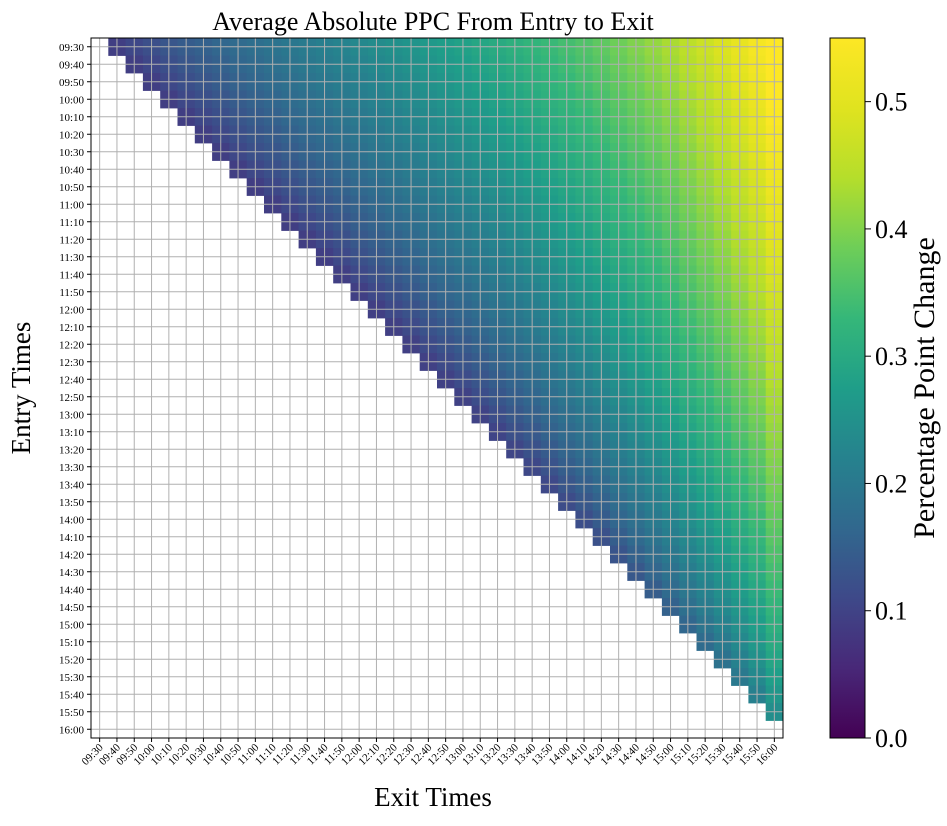 The image size is (947, 826). I want to click on colorbar-tick-label: 0.4, so click(891, 229).